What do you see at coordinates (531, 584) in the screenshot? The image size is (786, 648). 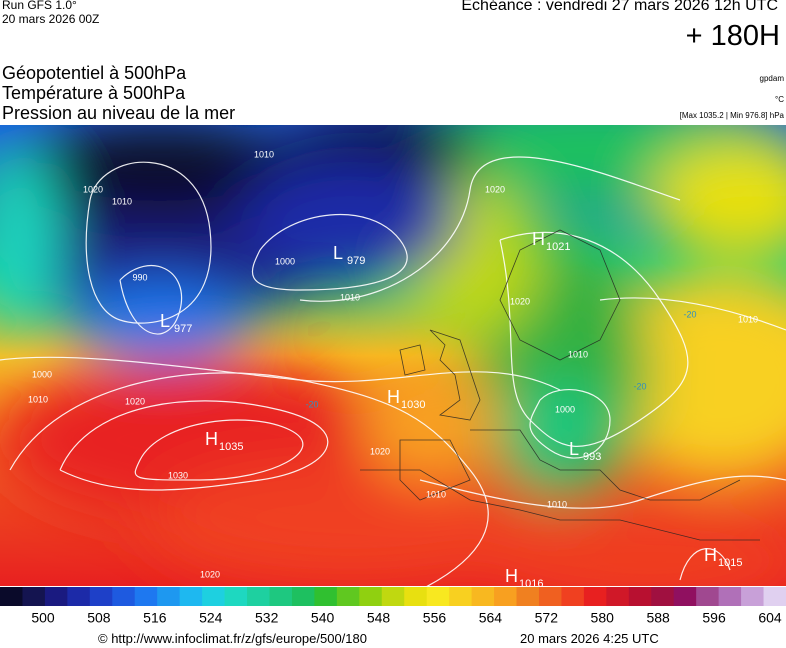 I see `center-value: 1016` at bounding box center [531, 584].